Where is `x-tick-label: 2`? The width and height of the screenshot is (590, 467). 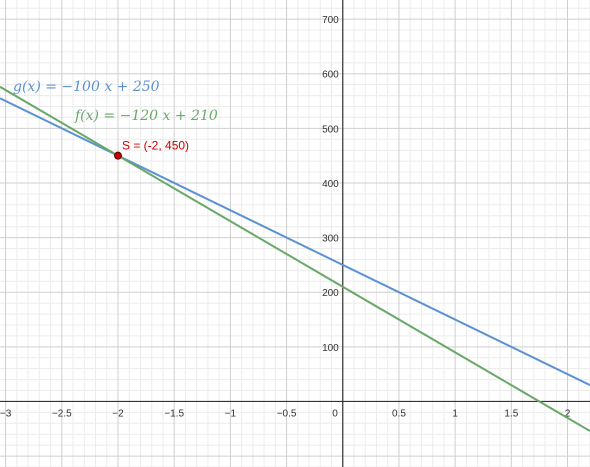
x-tick-label: 2 is located at coordinates (568, 413).